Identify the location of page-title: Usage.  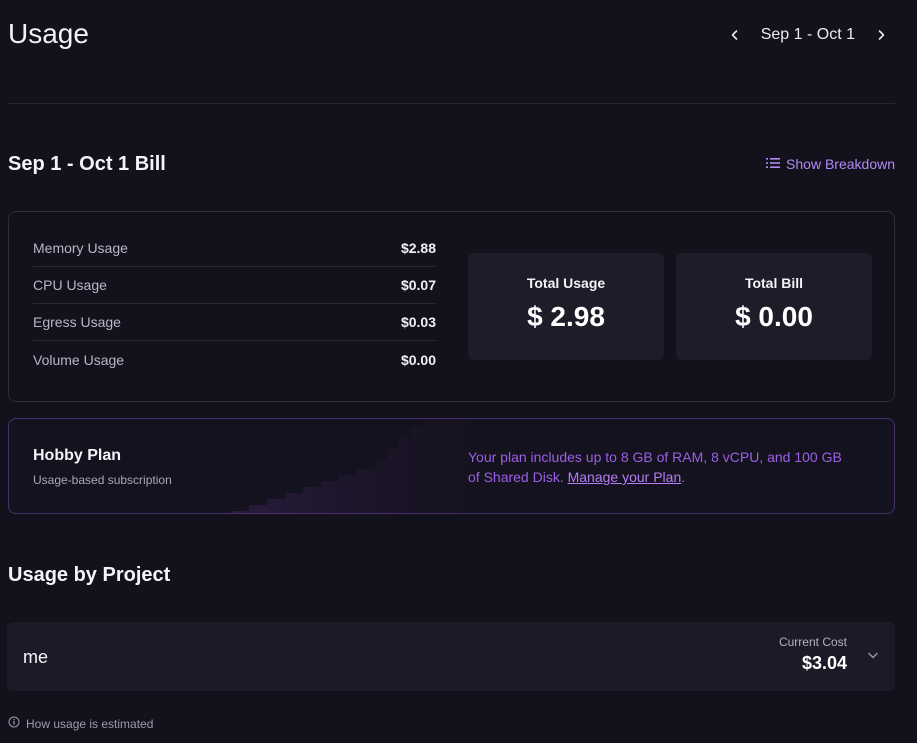
(48, 33).